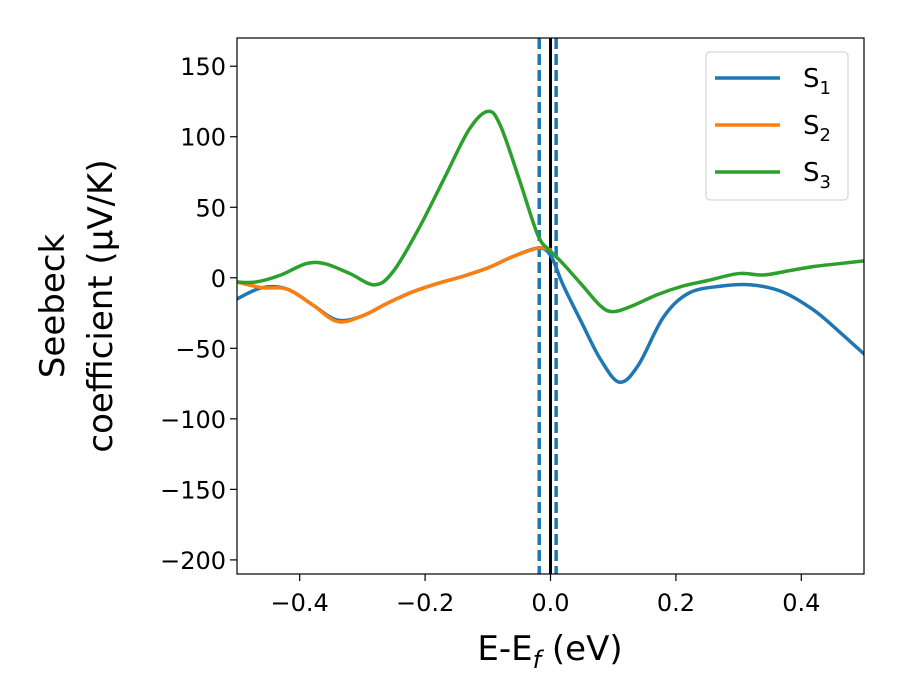 This screenshot has height=700, width=900. Describe the element at coordinates (801, 603) in the screenshot. I see `x-tick-label: 0.4` at that location.